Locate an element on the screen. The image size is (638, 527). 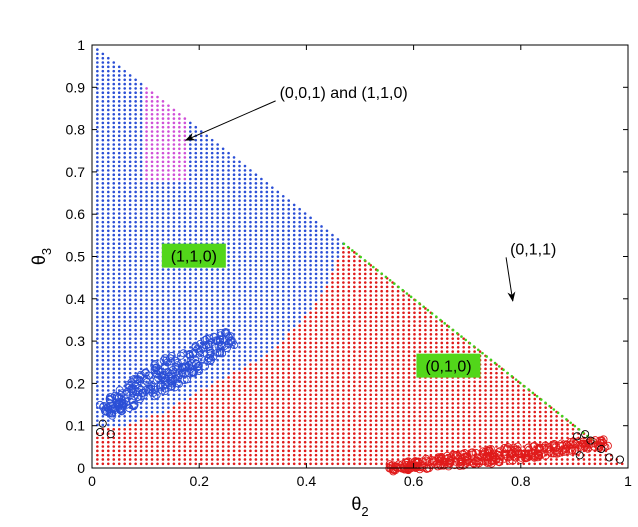
blue-circle-marker is located at coordinates (134, 406).